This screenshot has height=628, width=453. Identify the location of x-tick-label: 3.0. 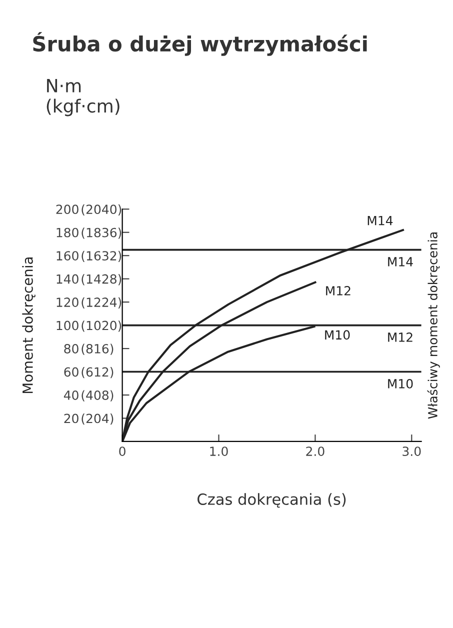
(411, 451).